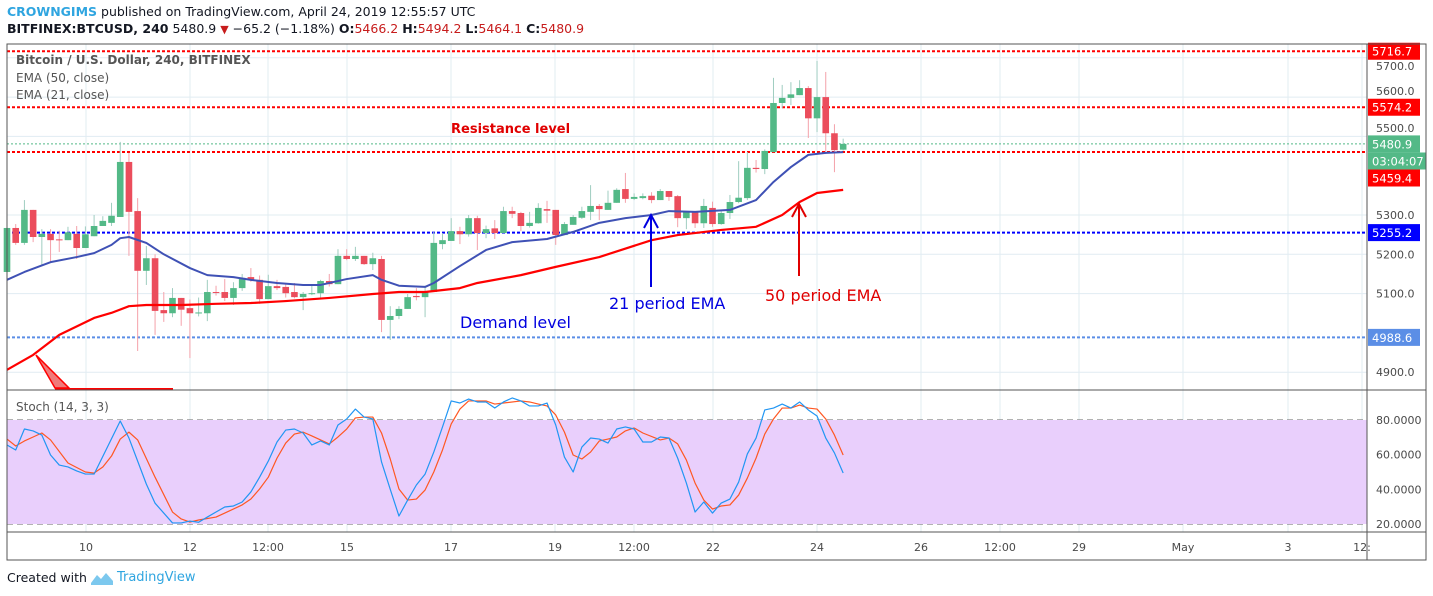 The height and width of the screenshot is (596, 1433). I want to click on legend-stoch: Stoch (14, 3, 3), so click(62, 407).